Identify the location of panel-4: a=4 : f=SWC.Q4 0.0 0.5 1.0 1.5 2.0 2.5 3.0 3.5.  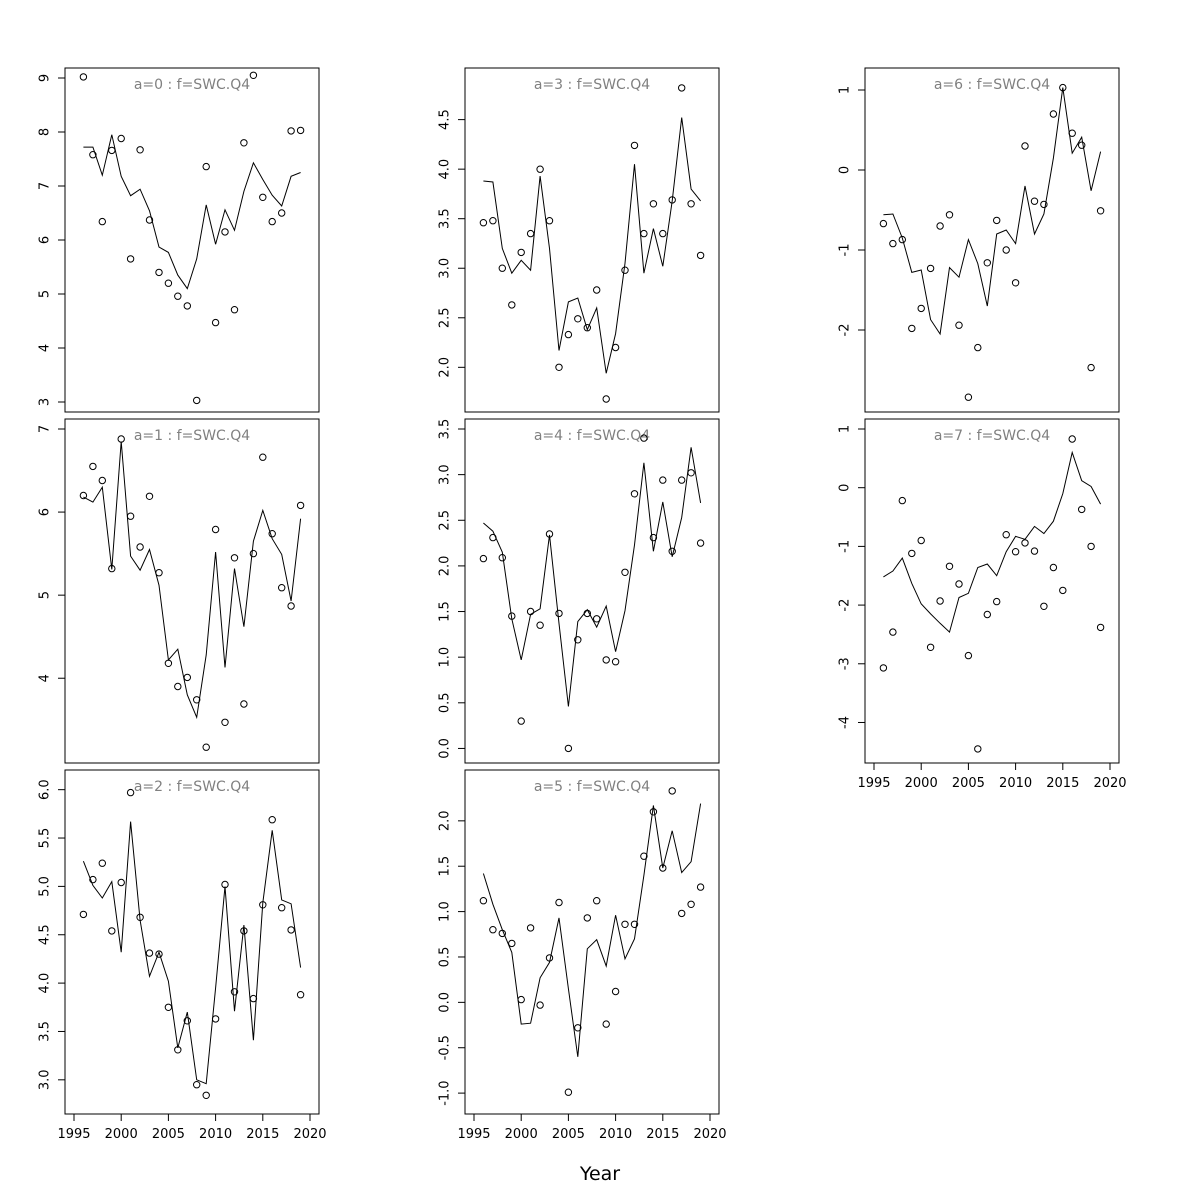
(579, 591).